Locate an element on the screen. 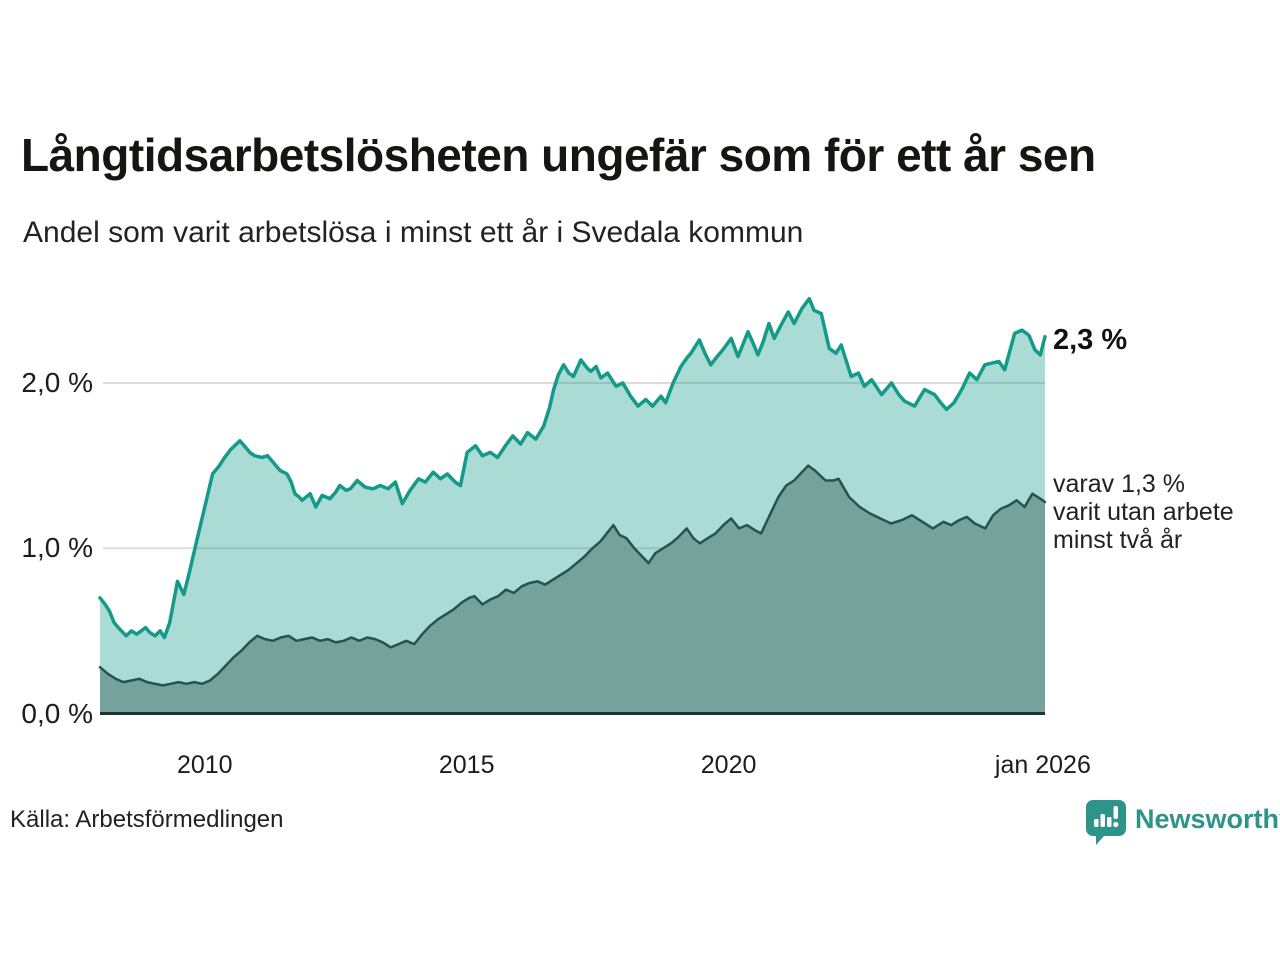 Image resolution: width=1280 pixels, height=960 pixels. x-axis-tick-2015: 2015 is located at coordinates (466, 765).